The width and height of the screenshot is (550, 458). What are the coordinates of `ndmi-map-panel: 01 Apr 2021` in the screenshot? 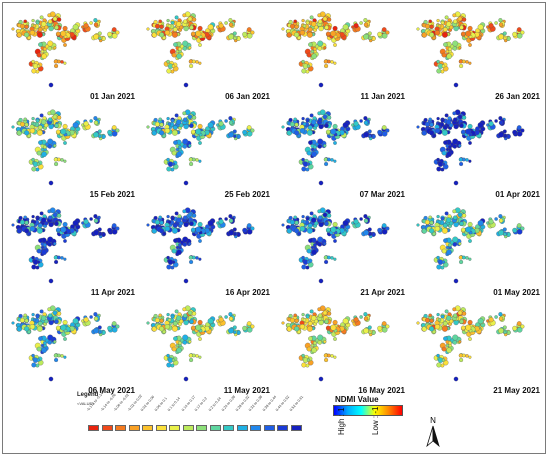 It's located at (477, 153).